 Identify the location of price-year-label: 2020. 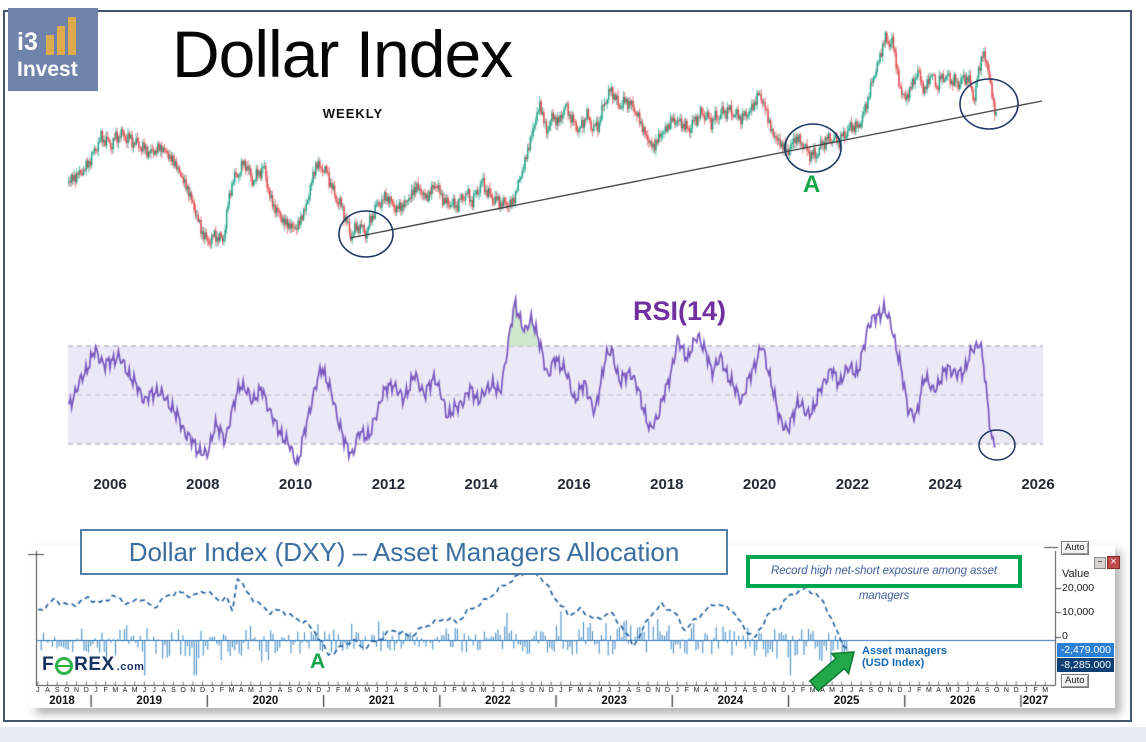
(759, 484).